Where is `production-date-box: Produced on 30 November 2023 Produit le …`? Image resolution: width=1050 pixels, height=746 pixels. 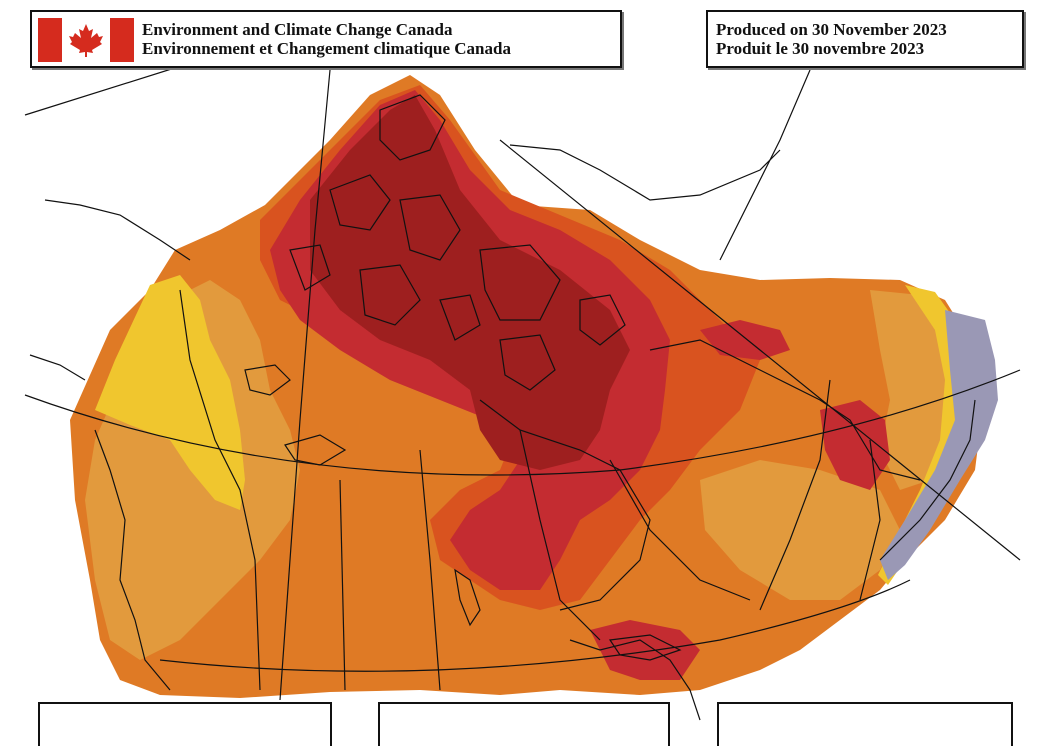
production-date-box: Produced on 30 November 2023 Produit le … is located at coordinates (865, 39).